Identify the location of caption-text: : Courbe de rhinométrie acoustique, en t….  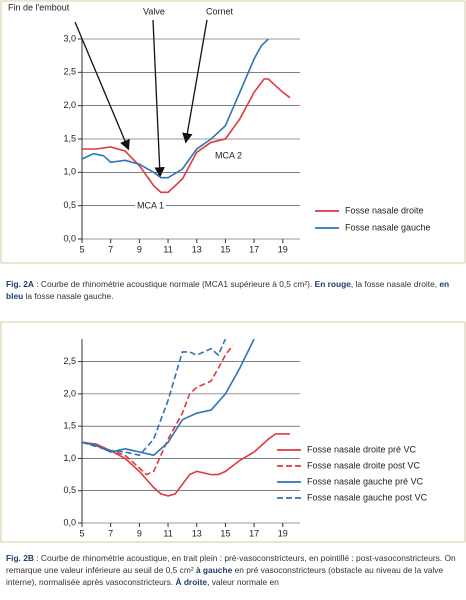
(231, 564).